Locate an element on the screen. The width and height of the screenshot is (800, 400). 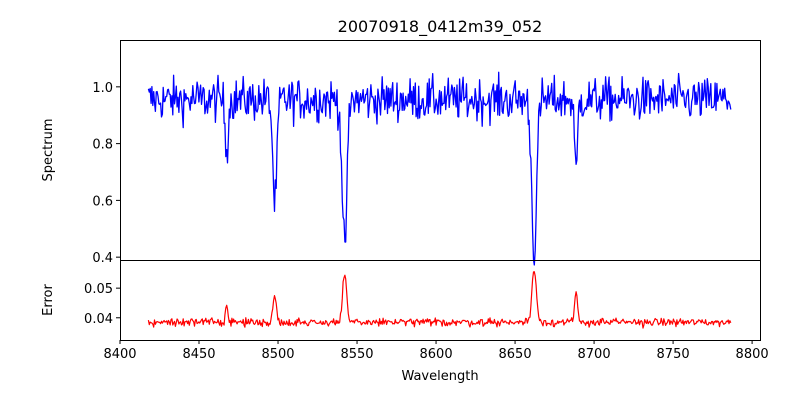
spectrum-y-tick-label: 0.8 is located at coordinates (102, 145).